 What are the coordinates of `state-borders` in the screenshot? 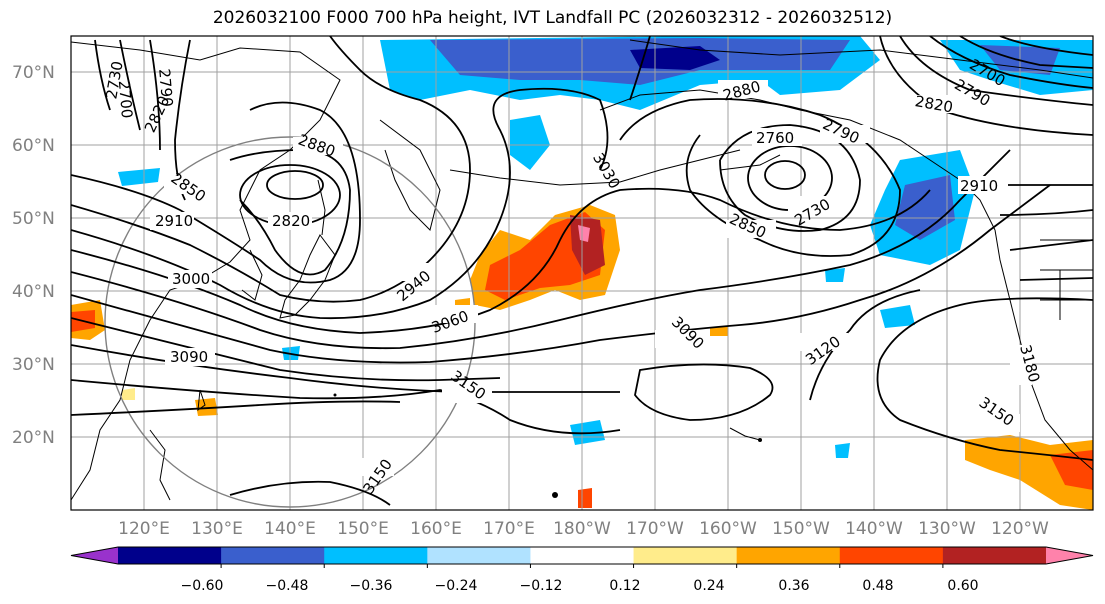 It's located at (1066, 279).